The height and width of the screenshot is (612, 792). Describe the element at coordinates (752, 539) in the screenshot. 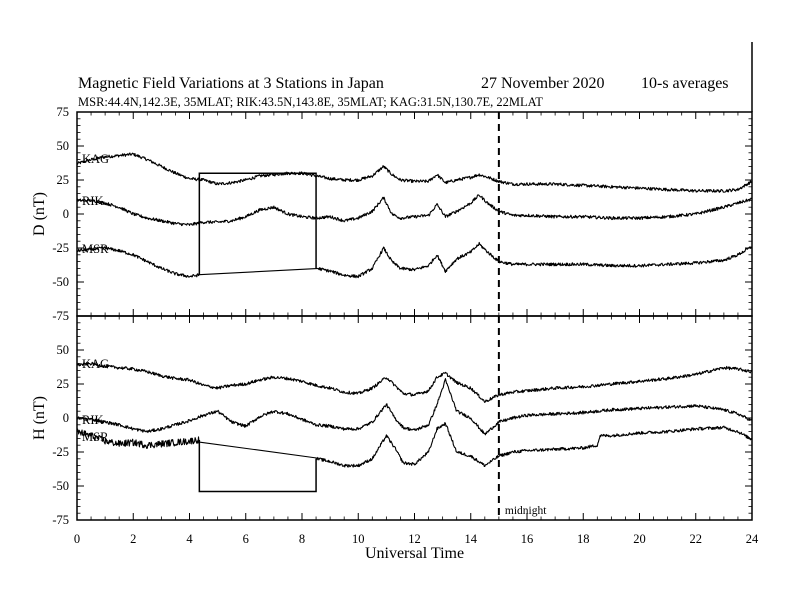

I see `x-tick-label: 24` at that location.